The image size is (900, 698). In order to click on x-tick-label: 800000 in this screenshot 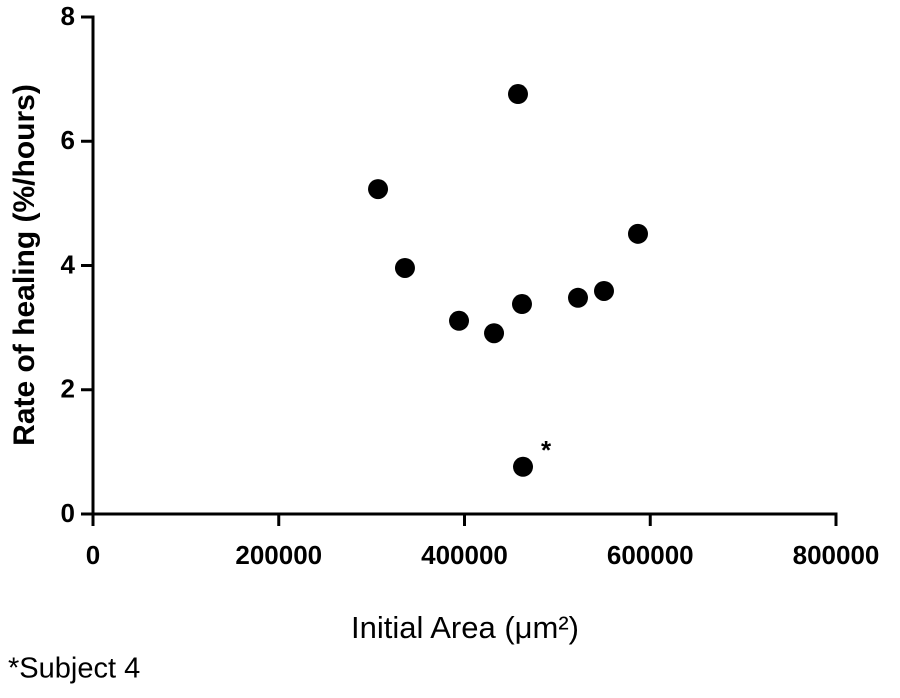, I will do `click(836, 555)`.